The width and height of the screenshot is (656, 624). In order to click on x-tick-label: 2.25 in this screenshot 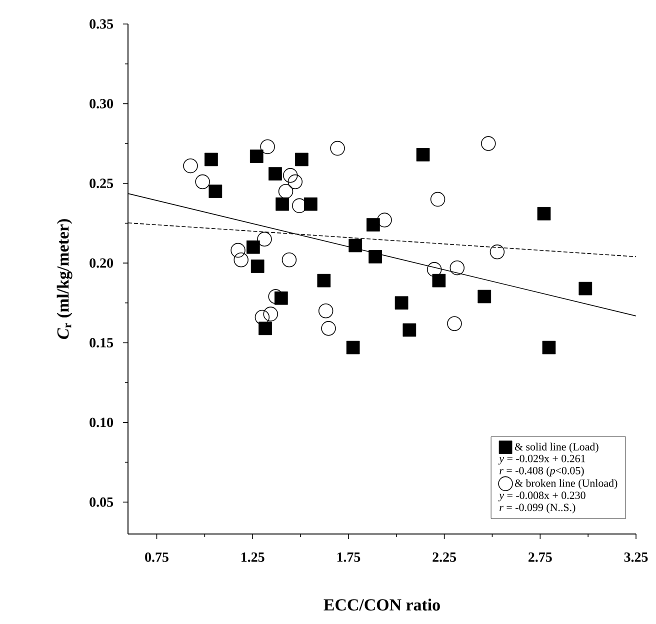, I will do `click(444, 557)`.